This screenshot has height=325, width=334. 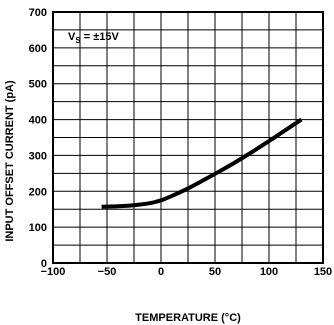 What do you see at coordinates (323, 272) in the screenshot?
I see `x-tick-label: 150` at bounding box center [323, 272].